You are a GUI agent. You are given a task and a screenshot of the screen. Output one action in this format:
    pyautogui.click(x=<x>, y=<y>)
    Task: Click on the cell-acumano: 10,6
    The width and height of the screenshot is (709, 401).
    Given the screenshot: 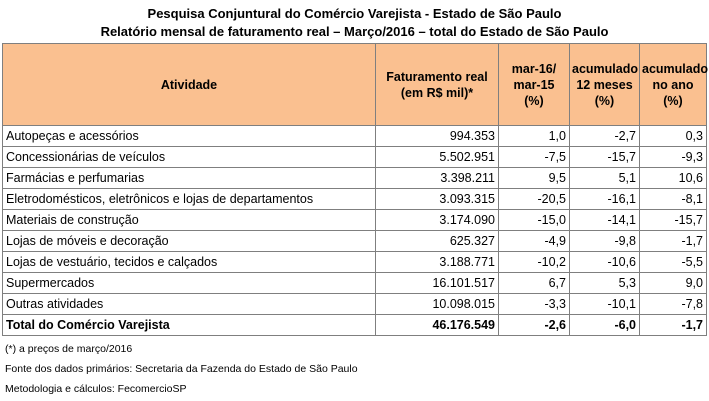 What is the action you would take?
    pyautogui.click(x=673, y=178)
    